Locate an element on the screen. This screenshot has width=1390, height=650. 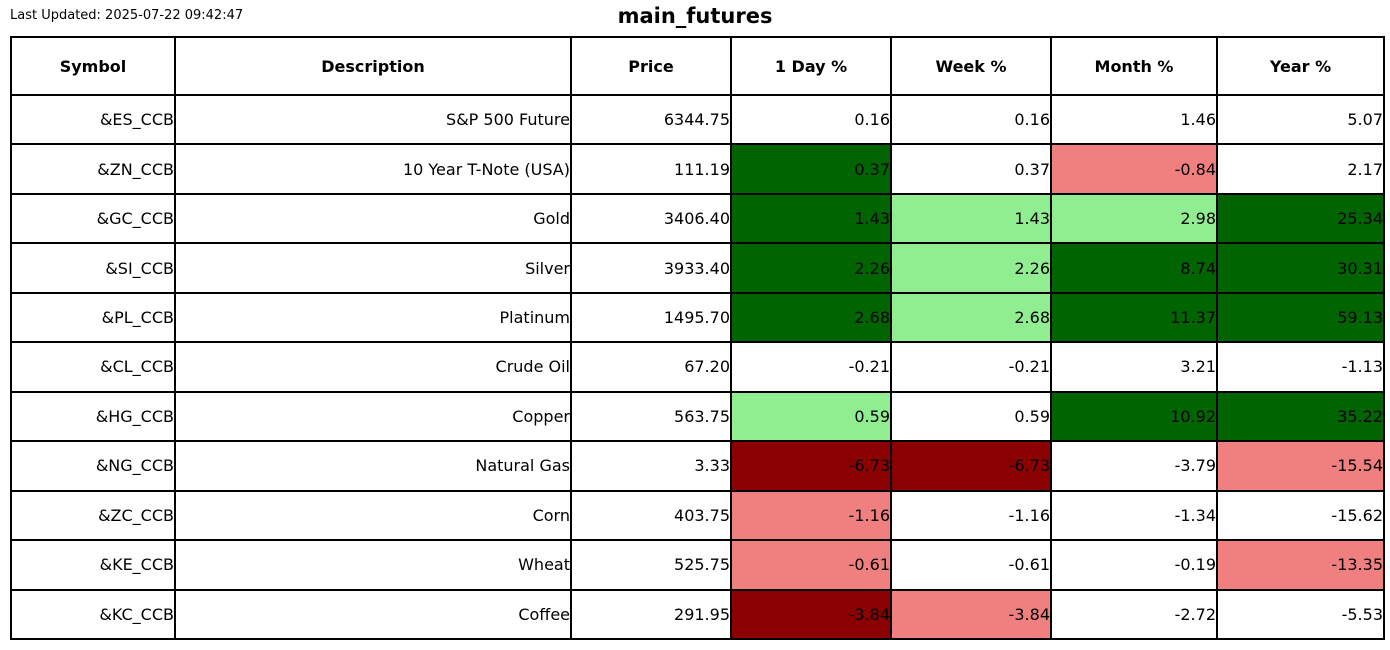
cell-description: Platinum is located at coordinates (373, 317).